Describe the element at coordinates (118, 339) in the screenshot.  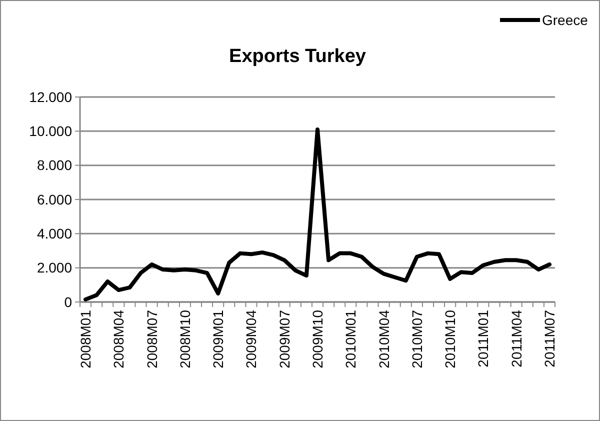
I see `x-tick-label: 2008M04` at that location.